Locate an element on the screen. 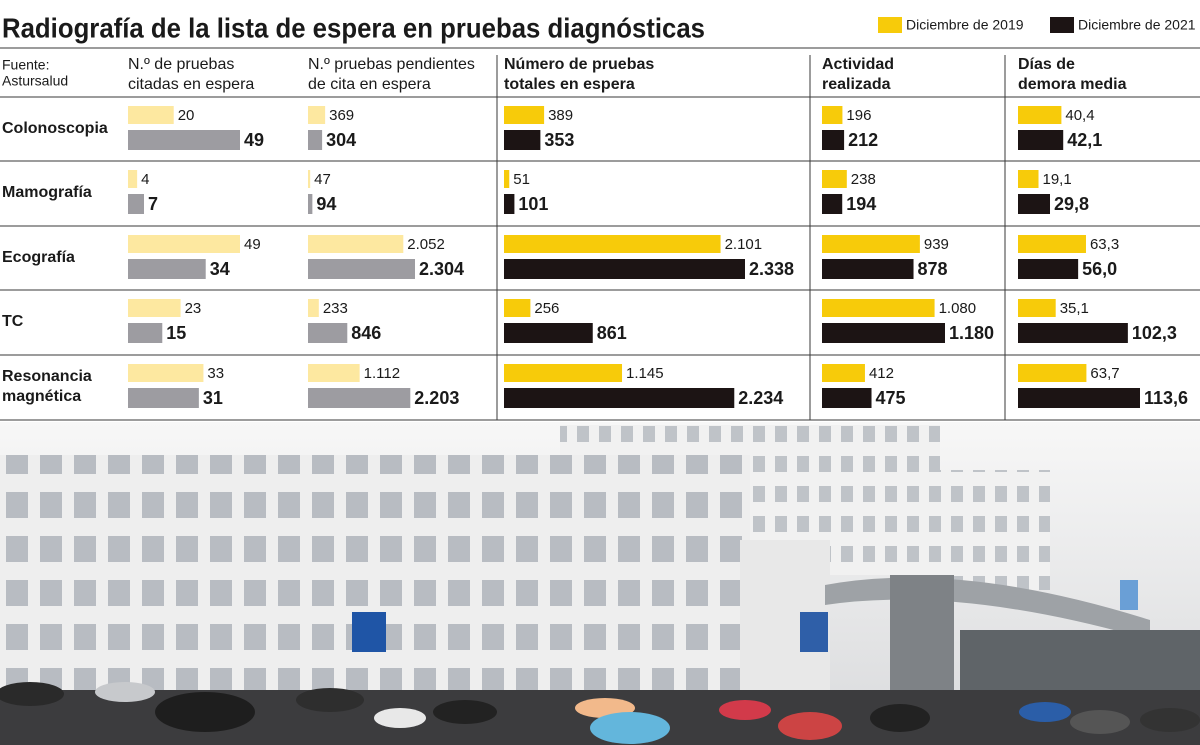 This screenshot has height=745, width=1200. value-label: 304 is located at coordinates (341, 140).